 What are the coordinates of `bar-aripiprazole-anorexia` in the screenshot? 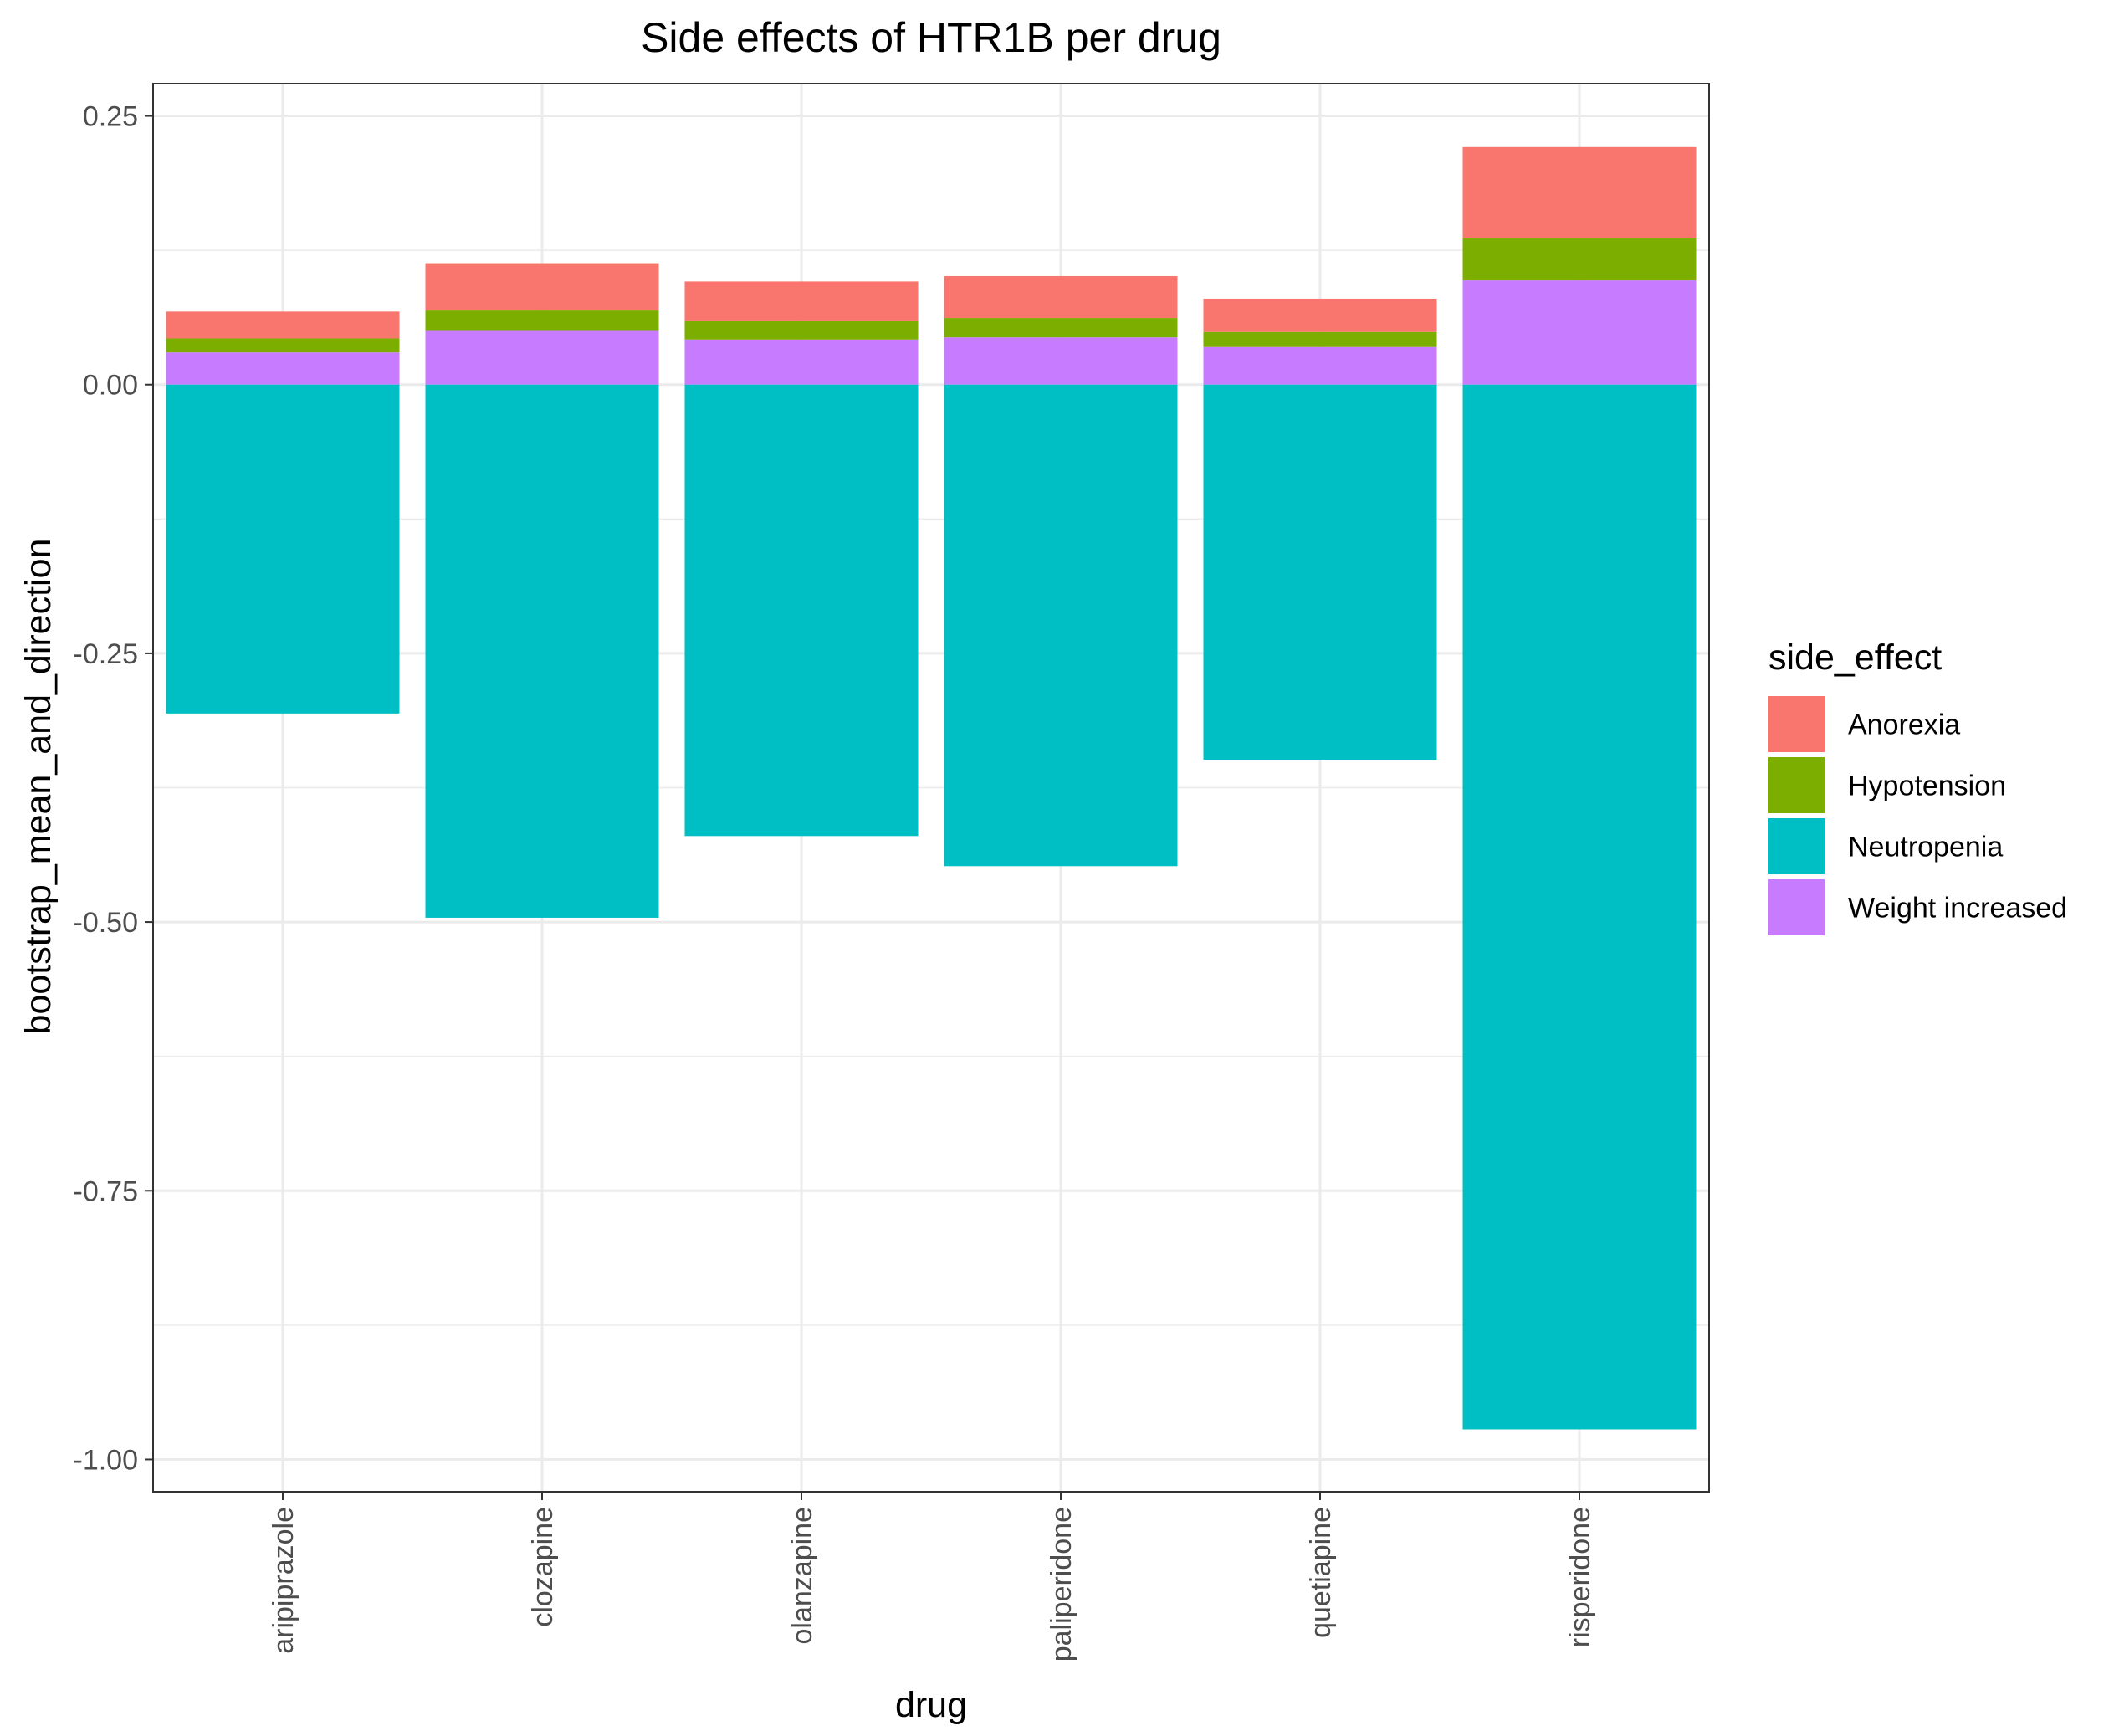 It's located at (283, 325).